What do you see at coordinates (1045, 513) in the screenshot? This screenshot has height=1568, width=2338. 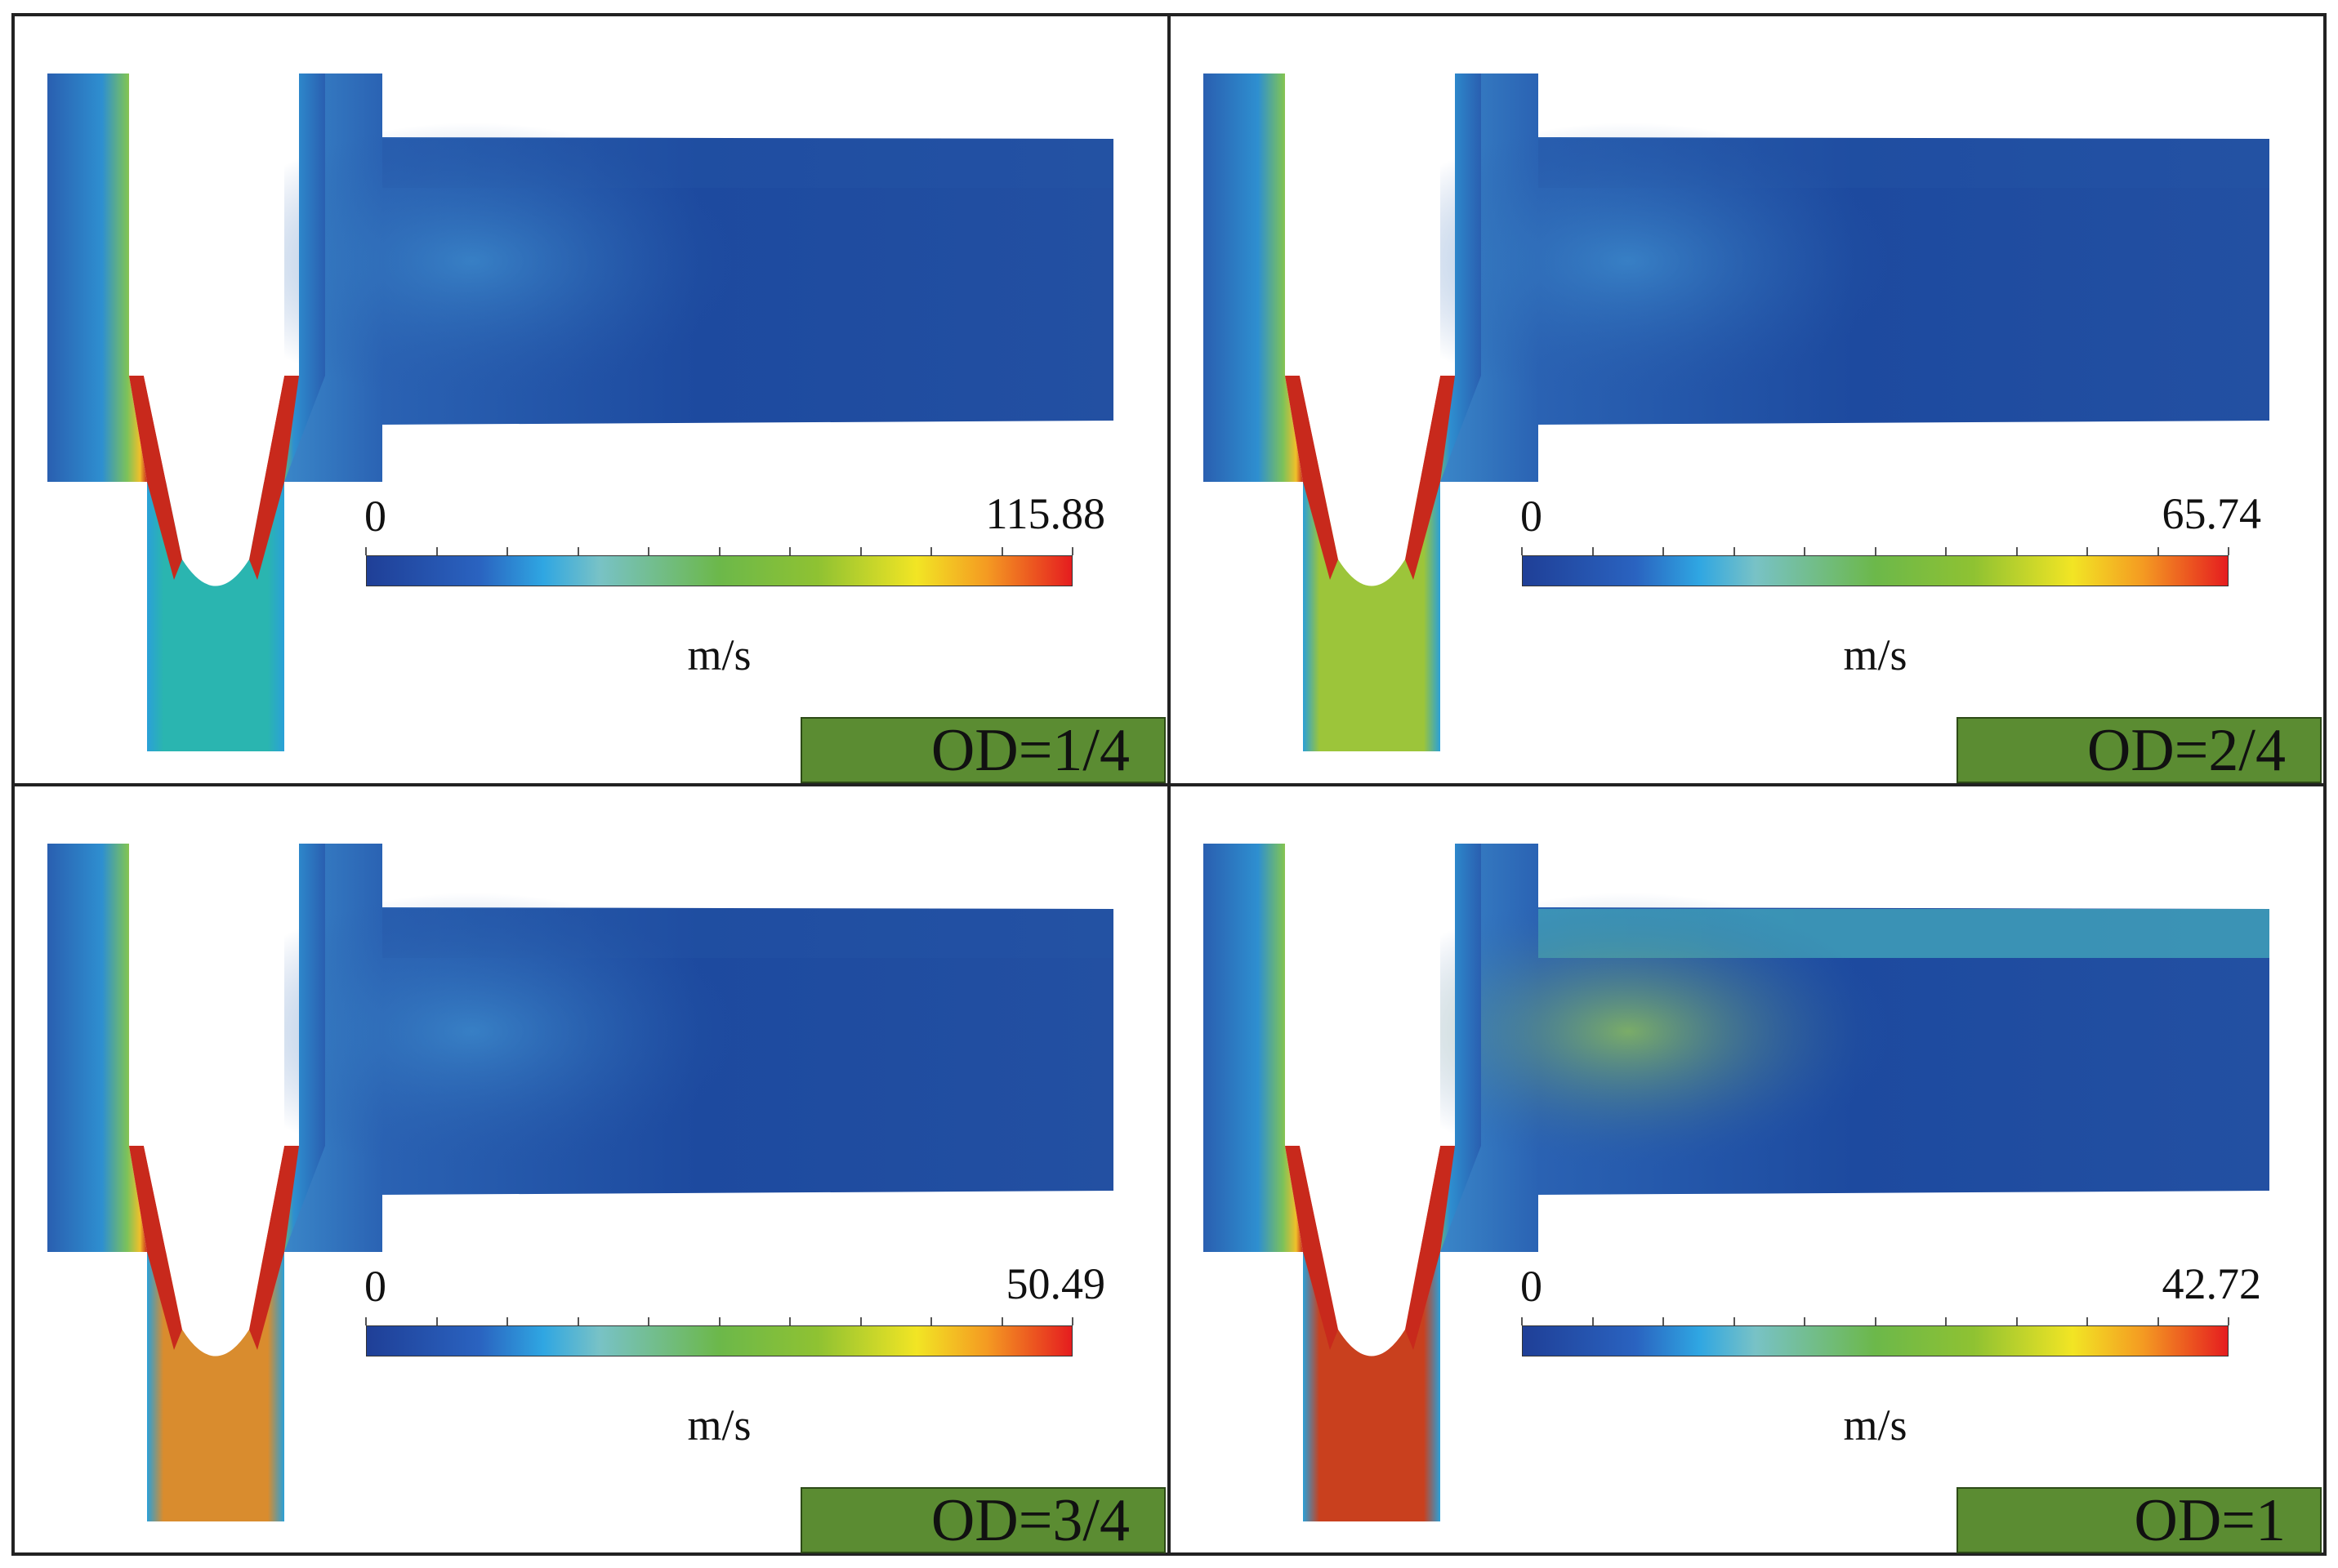 I see `colorbar-max-label: 115.88` at bounding box center [1045, 513].